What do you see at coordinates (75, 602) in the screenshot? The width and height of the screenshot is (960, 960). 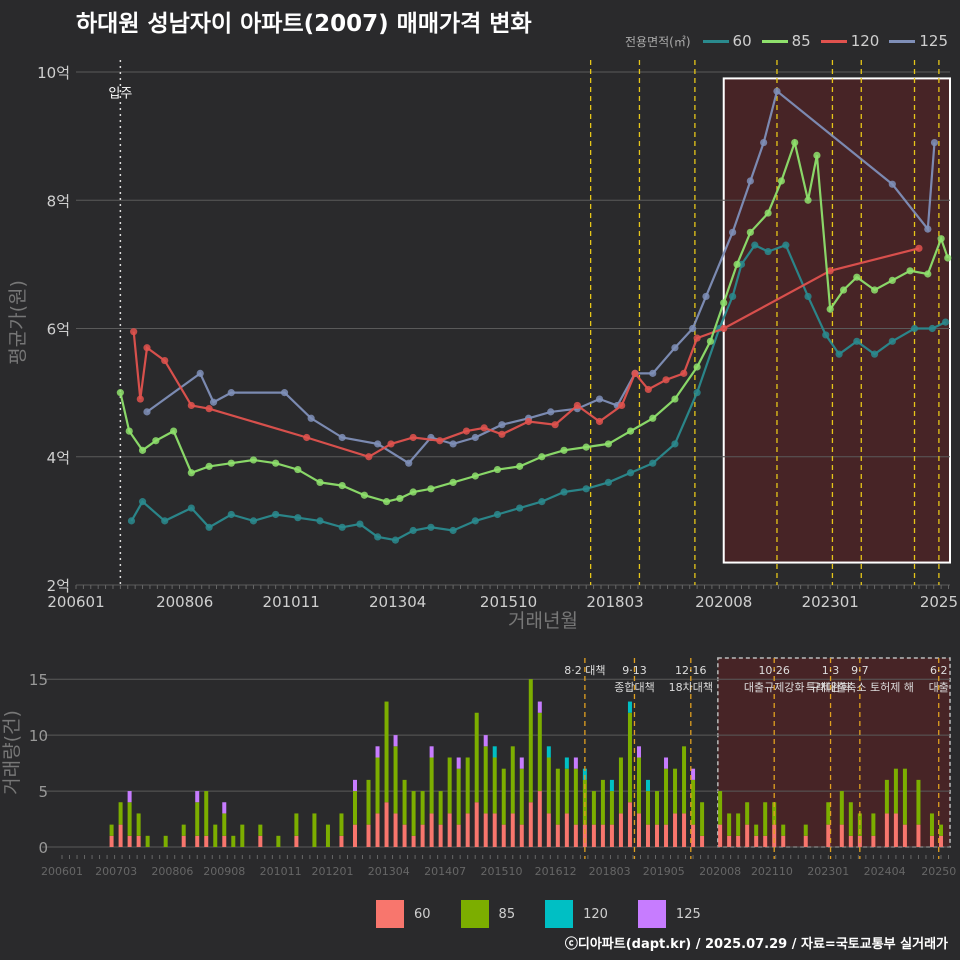 I see `x-tick-label: 200601` at bounding box center [75, 602].